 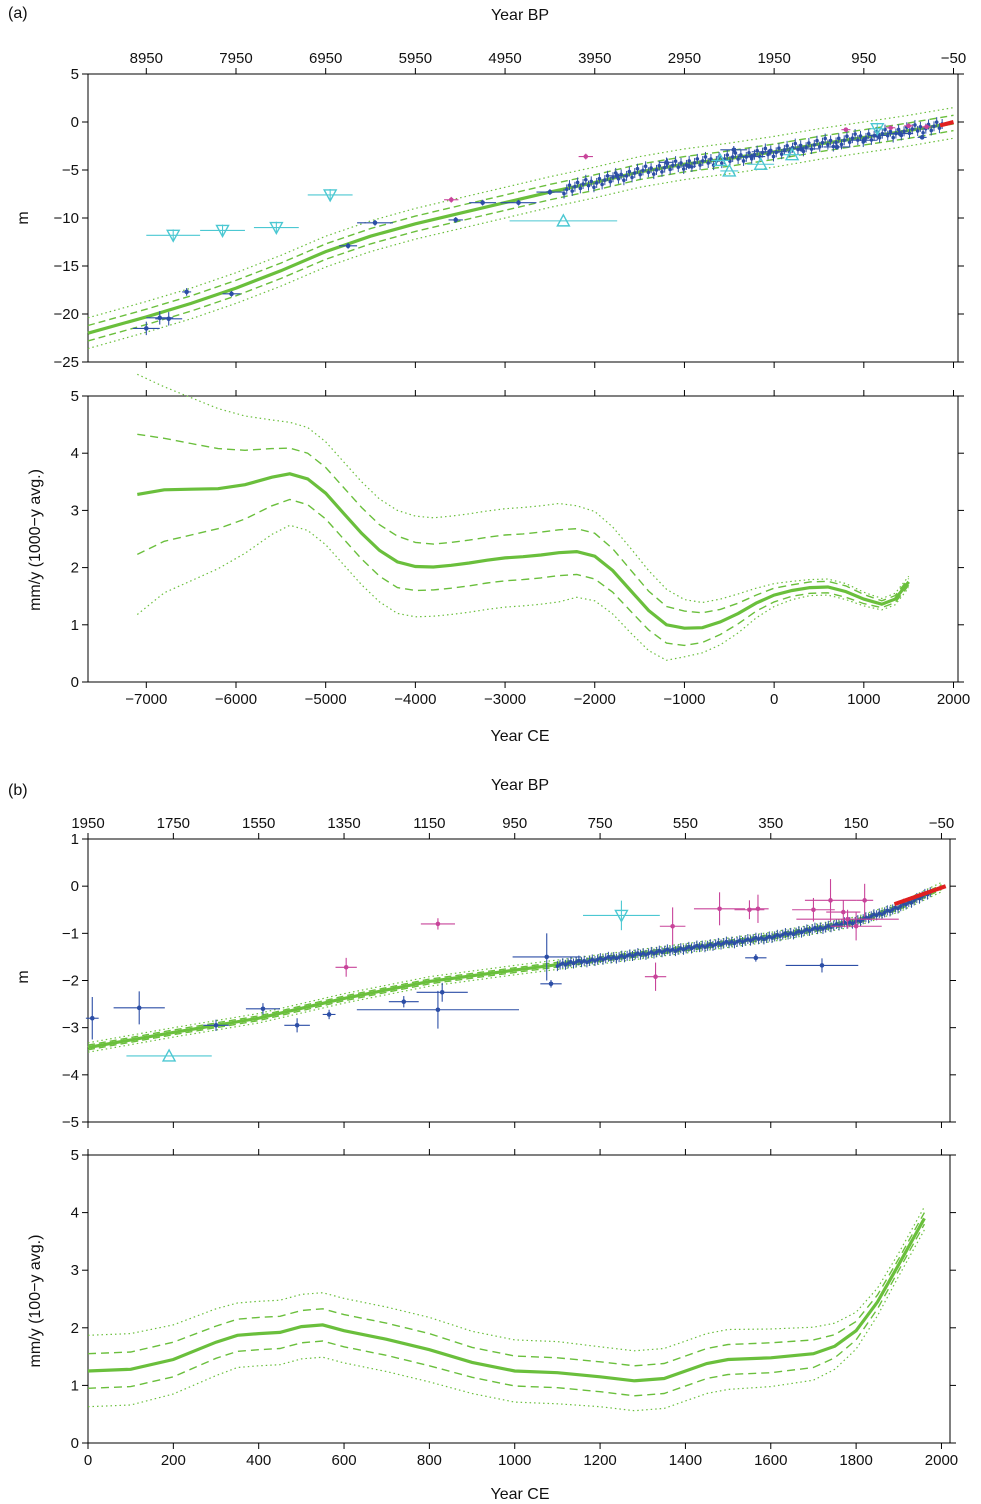 What do you see at coordinates (75, 682) in the screenshot?
I see `a-bottom-ytick-label: 0` at bounding box center [75, 682].